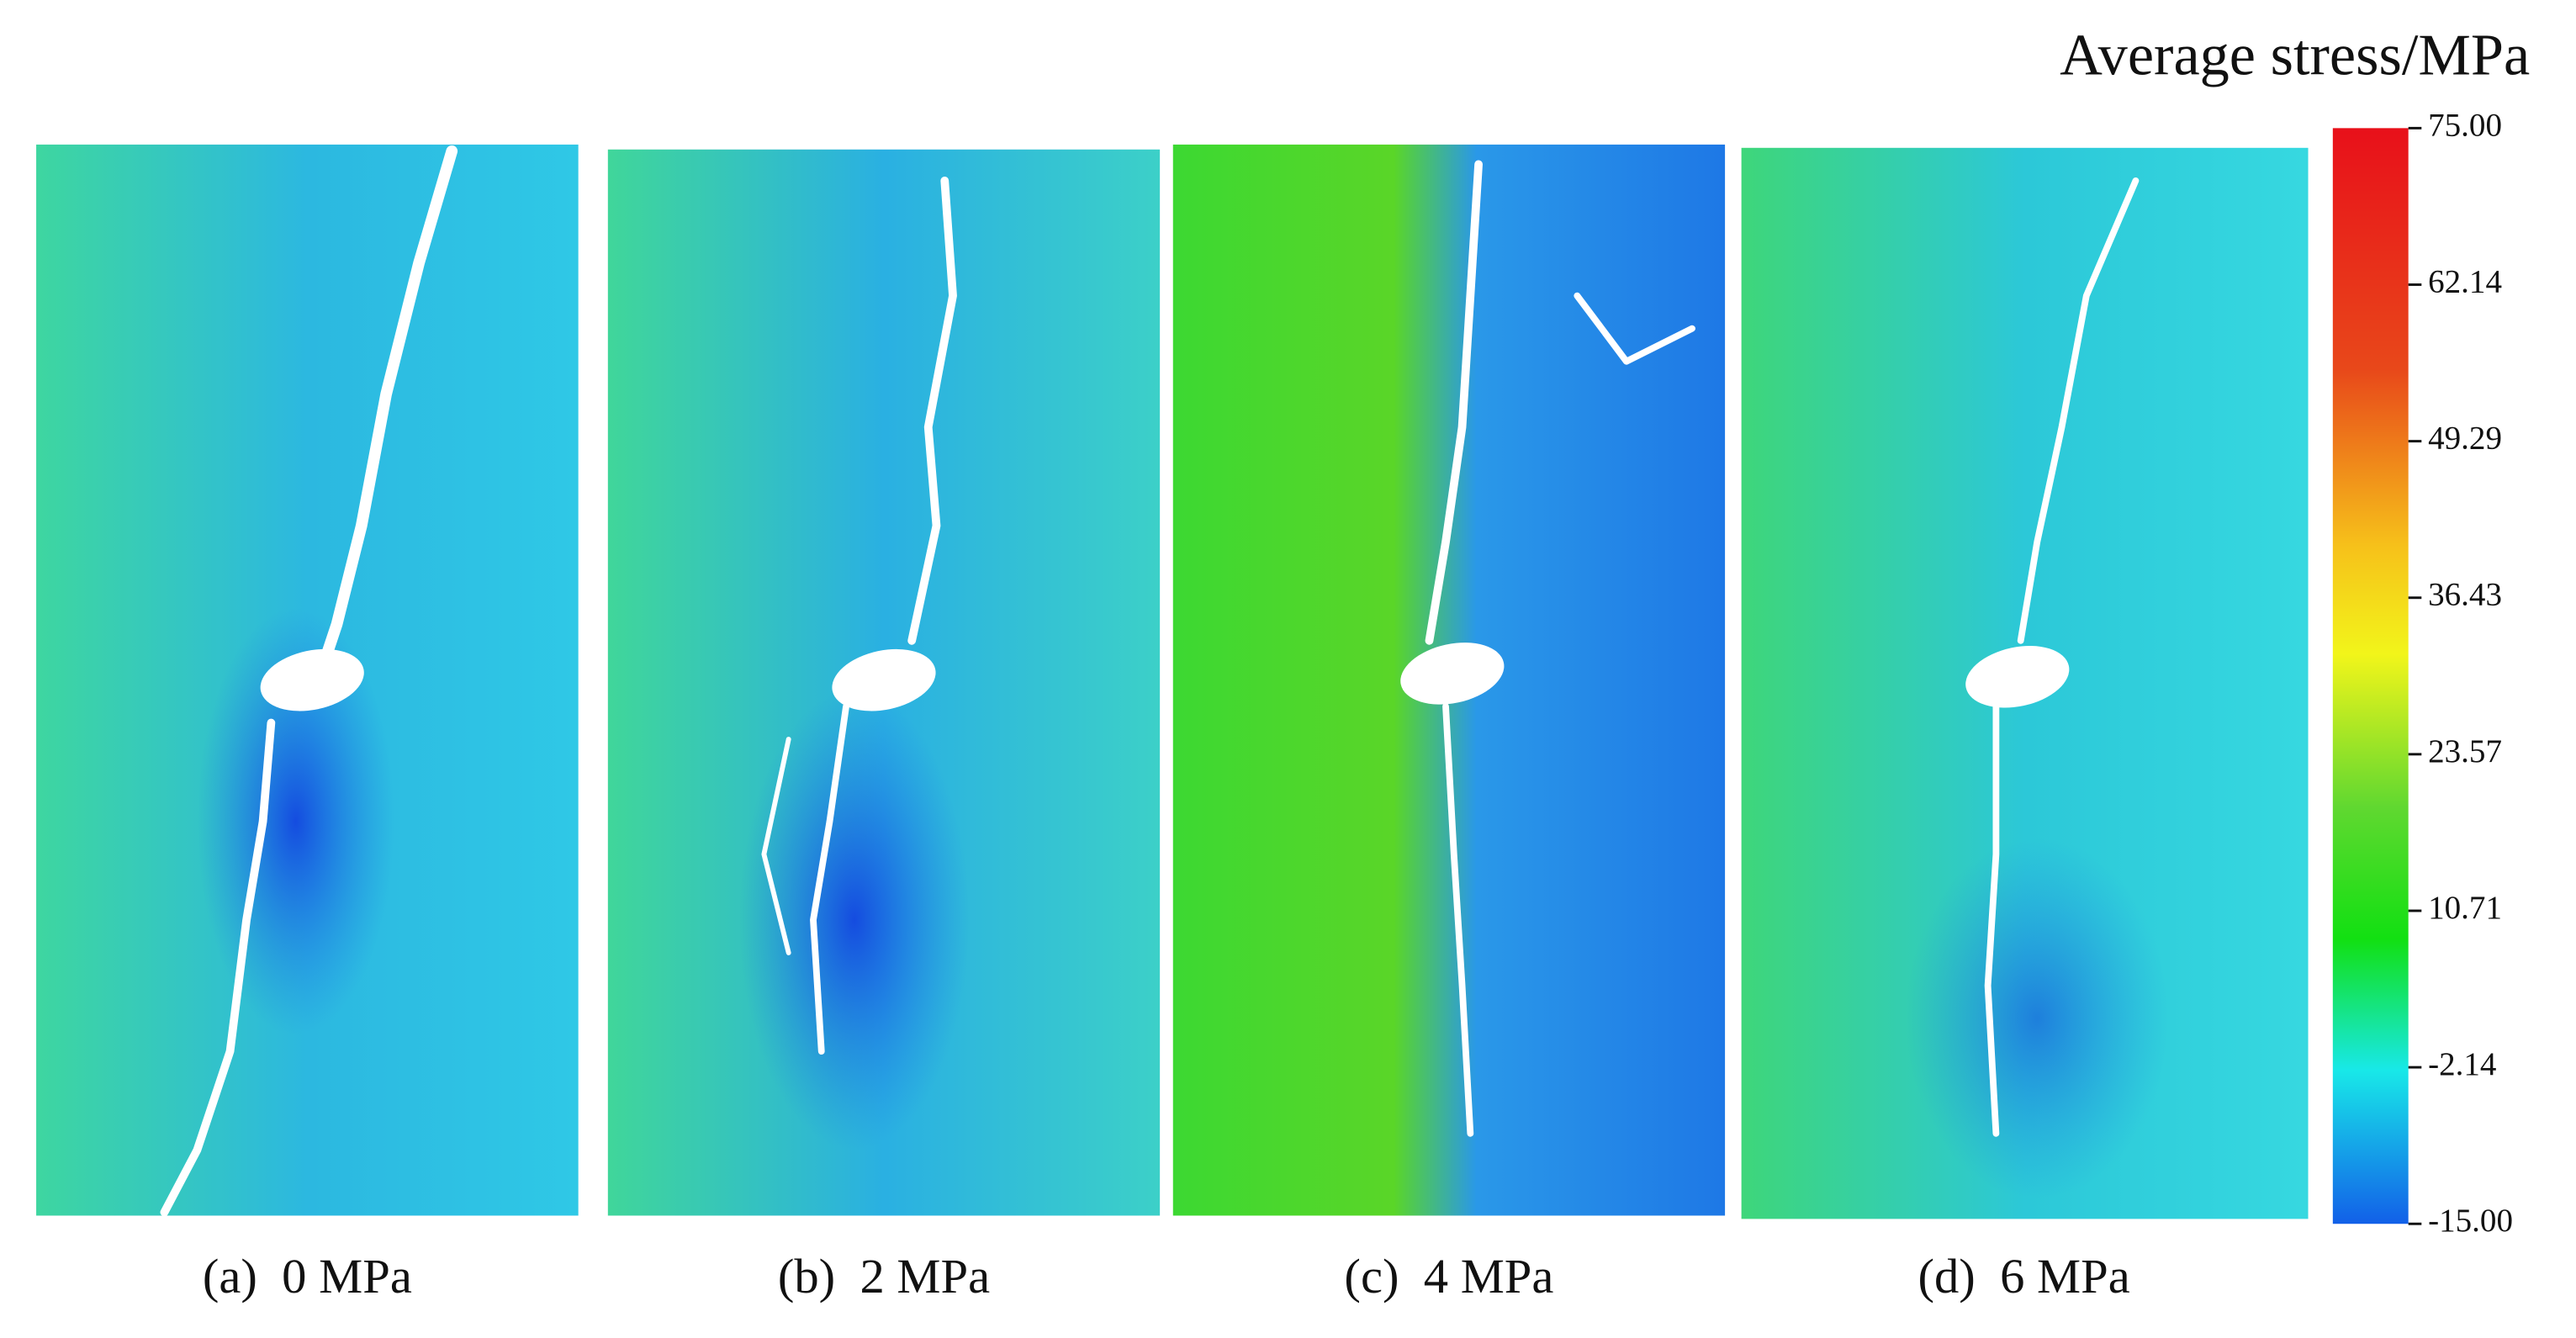 The height and width of the screenshot is (1338, 2576). What do you see at coordinates (2465, 751) in the screenshot?
I see `colorbar-tick-label: 23.57` at bounding box center [2465, 751].